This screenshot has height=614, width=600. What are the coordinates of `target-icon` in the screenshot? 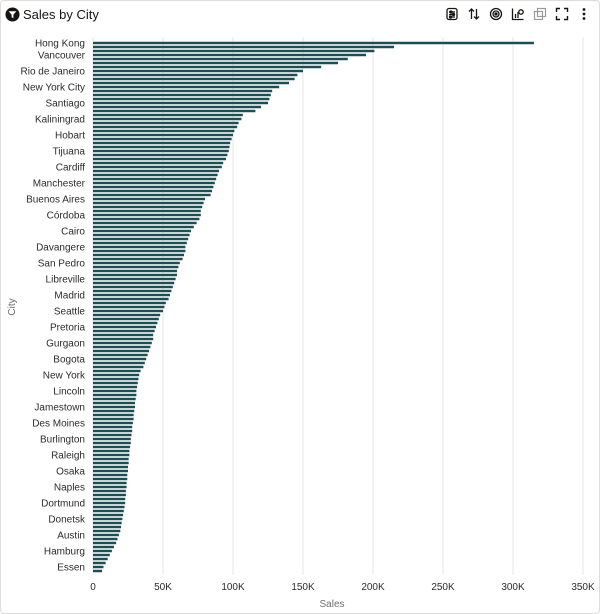 It's located at (496, 14).